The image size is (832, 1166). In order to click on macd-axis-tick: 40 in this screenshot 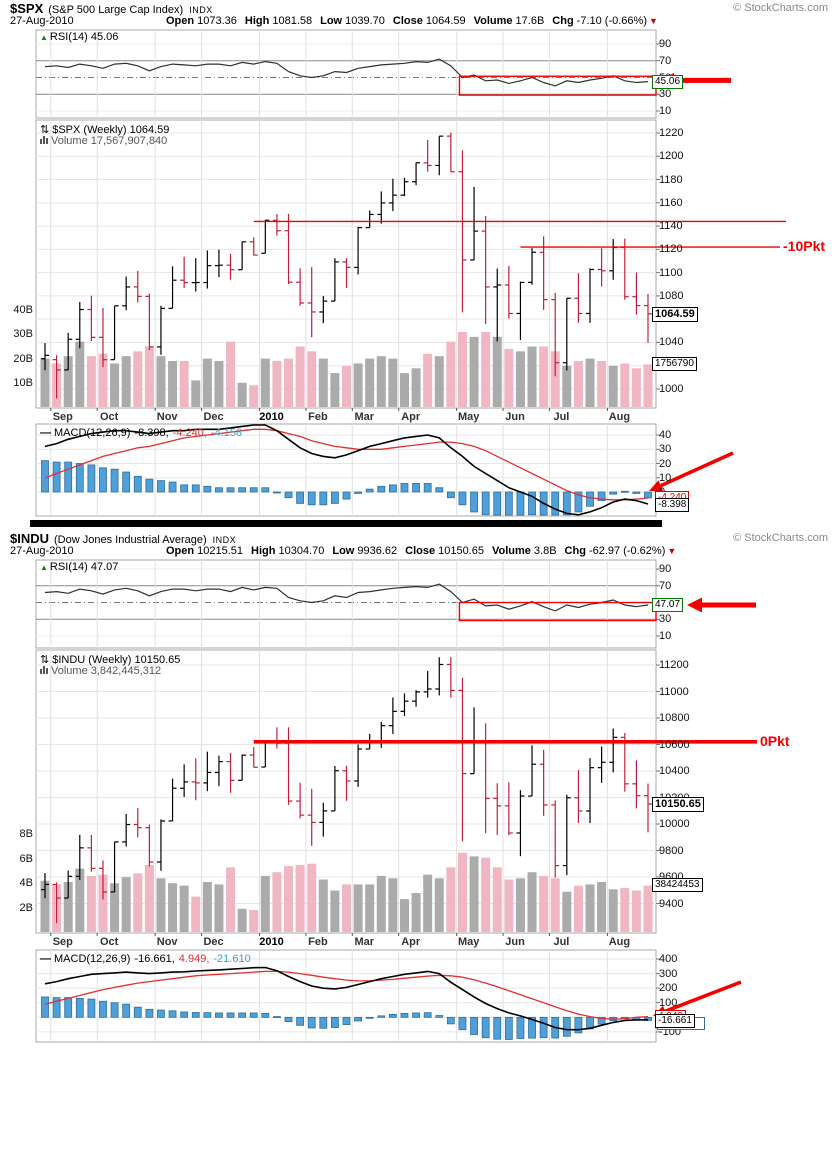, I will do `click(665, 435)`.